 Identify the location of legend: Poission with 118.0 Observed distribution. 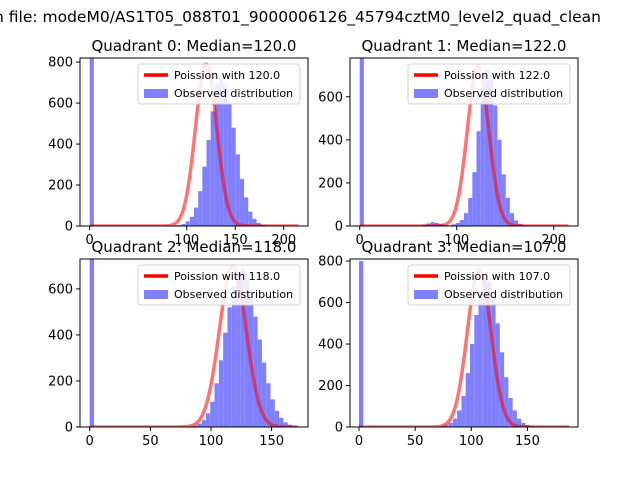
(219, 285).